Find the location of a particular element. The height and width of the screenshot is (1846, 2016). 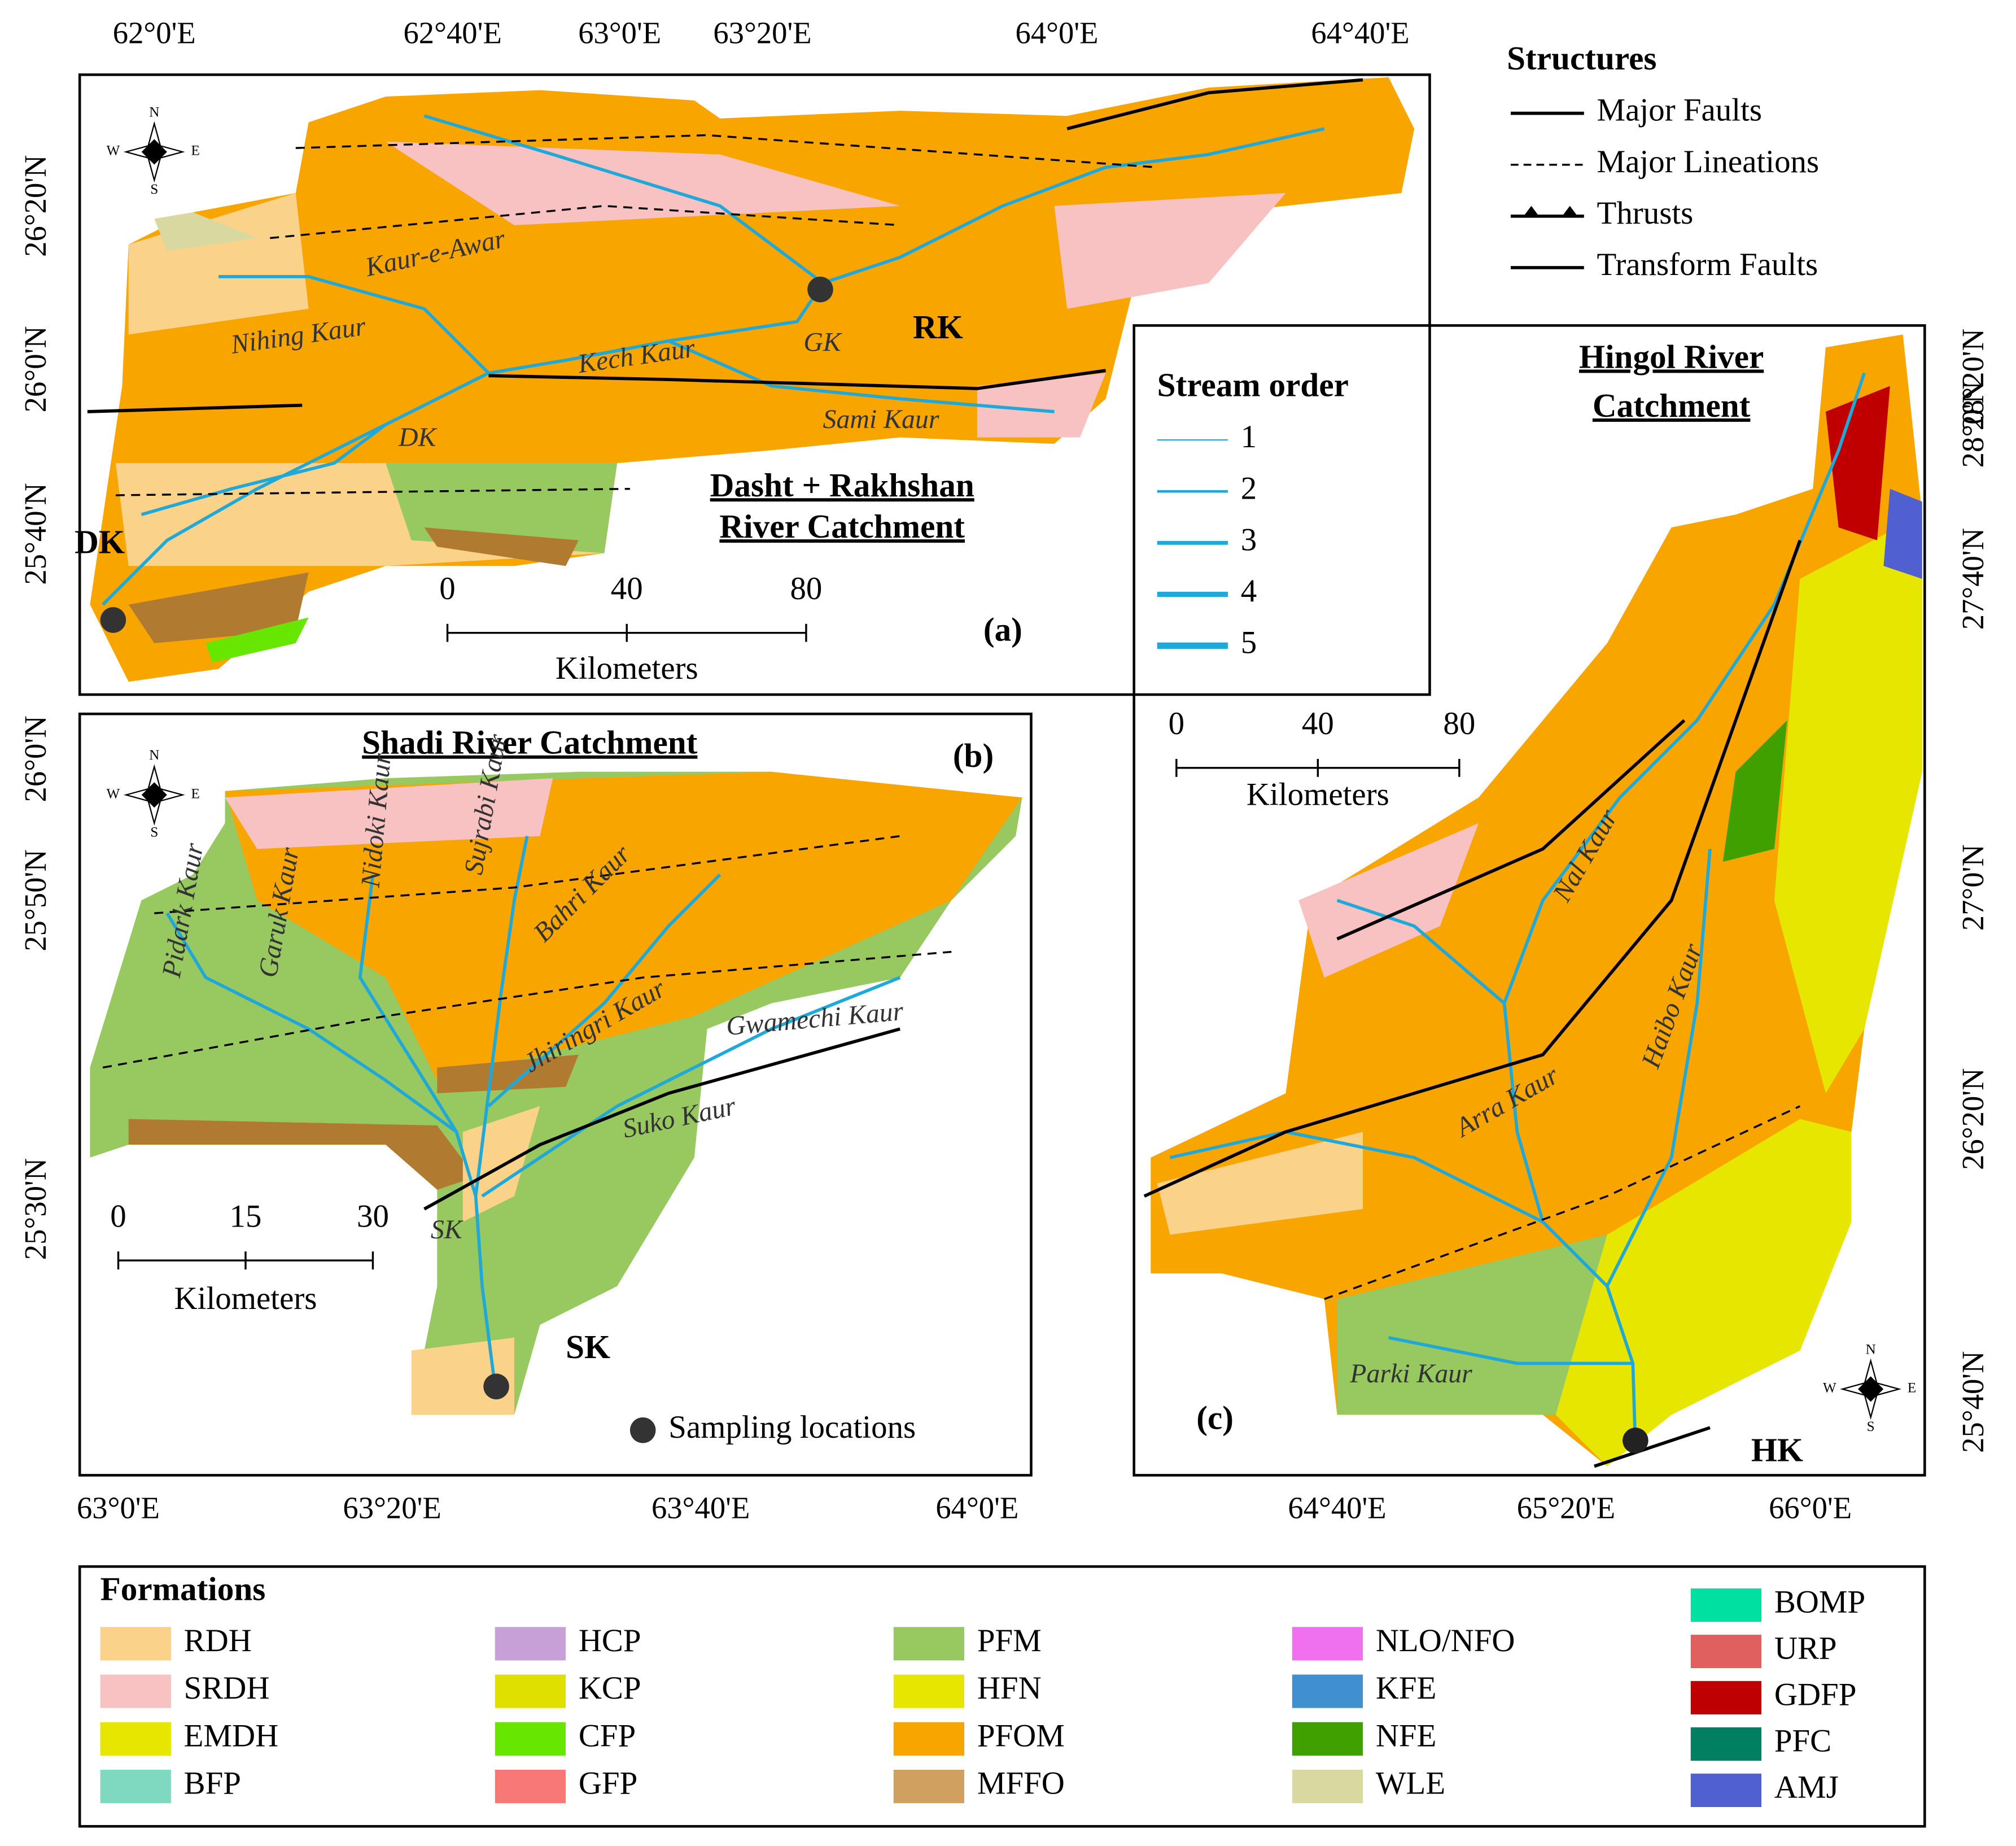

site-label: RK is located at coordinates (938, 327).